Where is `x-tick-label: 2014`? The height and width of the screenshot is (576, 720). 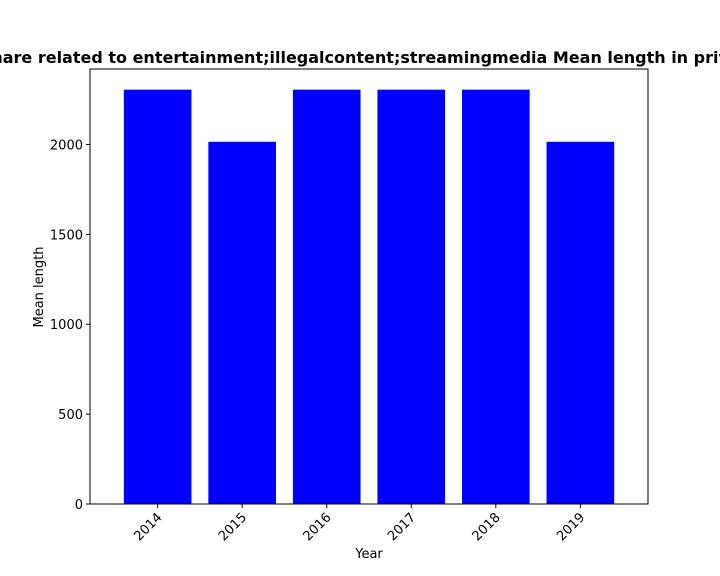
x-tick-label: 2014 is located at coordinates (148, 527).